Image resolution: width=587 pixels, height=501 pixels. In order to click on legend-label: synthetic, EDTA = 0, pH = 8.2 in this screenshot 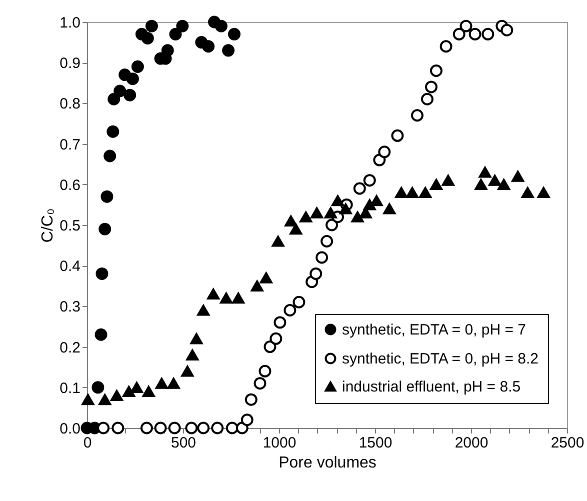, I will do `click(440, 359)`.